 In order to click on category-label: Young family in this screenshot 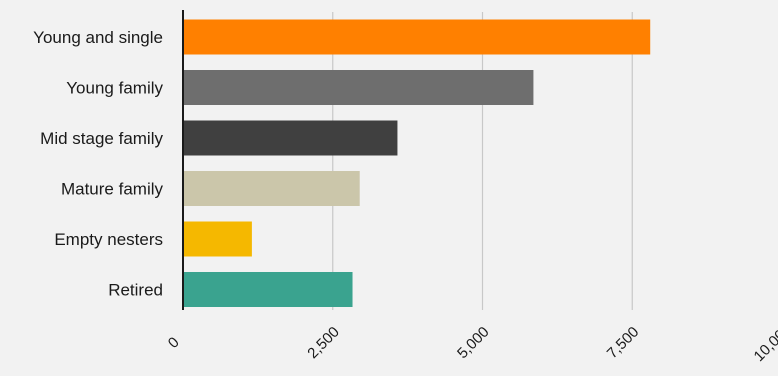, I will do `click(114, 88)`.